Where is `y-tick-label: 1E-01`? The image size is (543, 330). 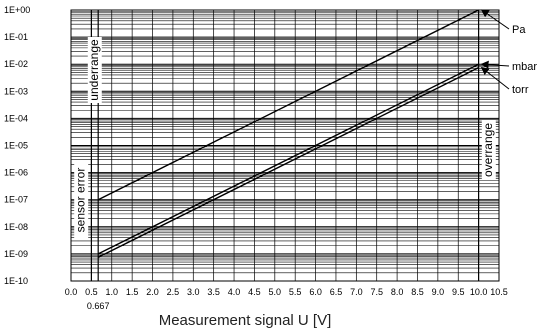 y-tick-label: 1E-01 is located at coordinates (16, 37).